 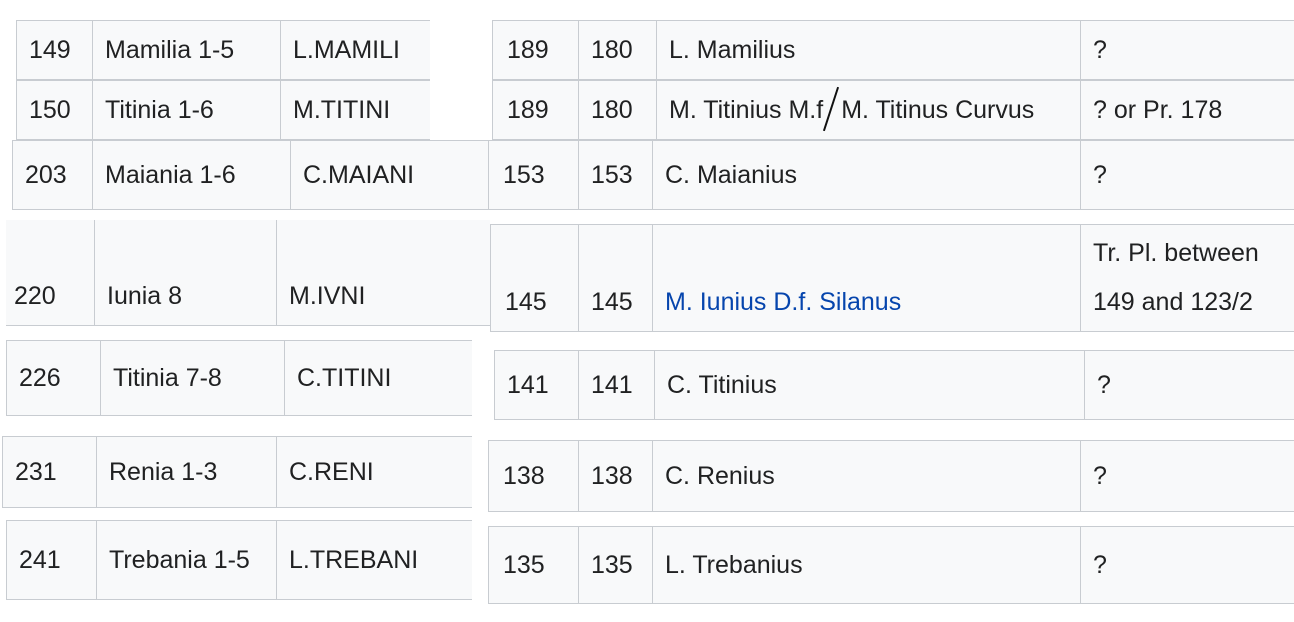 I want to click on cell-date1: 145, so click(x=534, y=278).